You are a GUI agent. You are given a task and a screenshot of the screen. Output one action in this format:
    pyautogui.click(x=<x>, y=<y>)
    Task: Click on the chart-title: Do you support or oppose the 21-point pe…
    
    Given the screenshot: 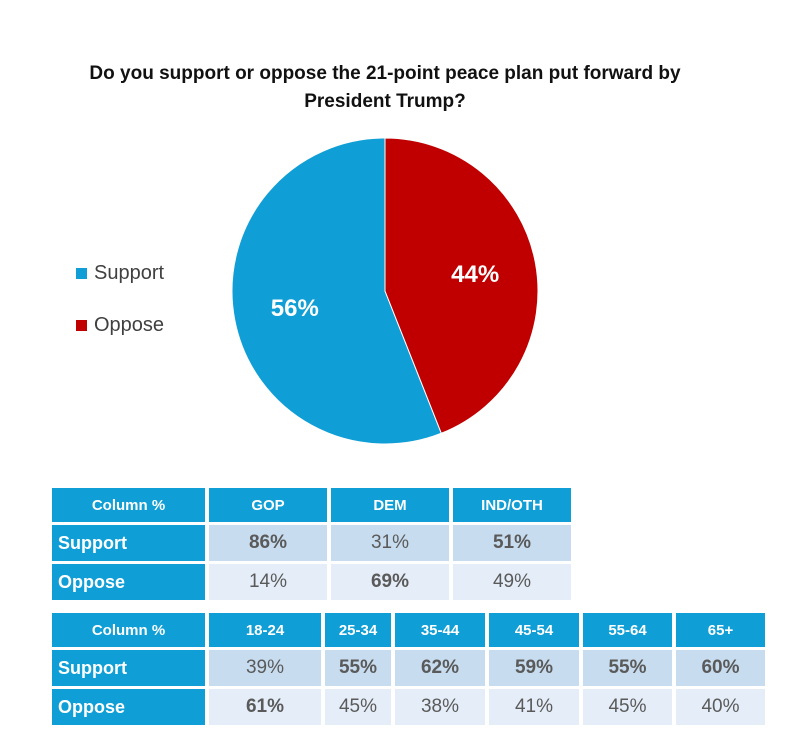 What is the action you would take?
    pyautogui.click(x=385, y=87)
    